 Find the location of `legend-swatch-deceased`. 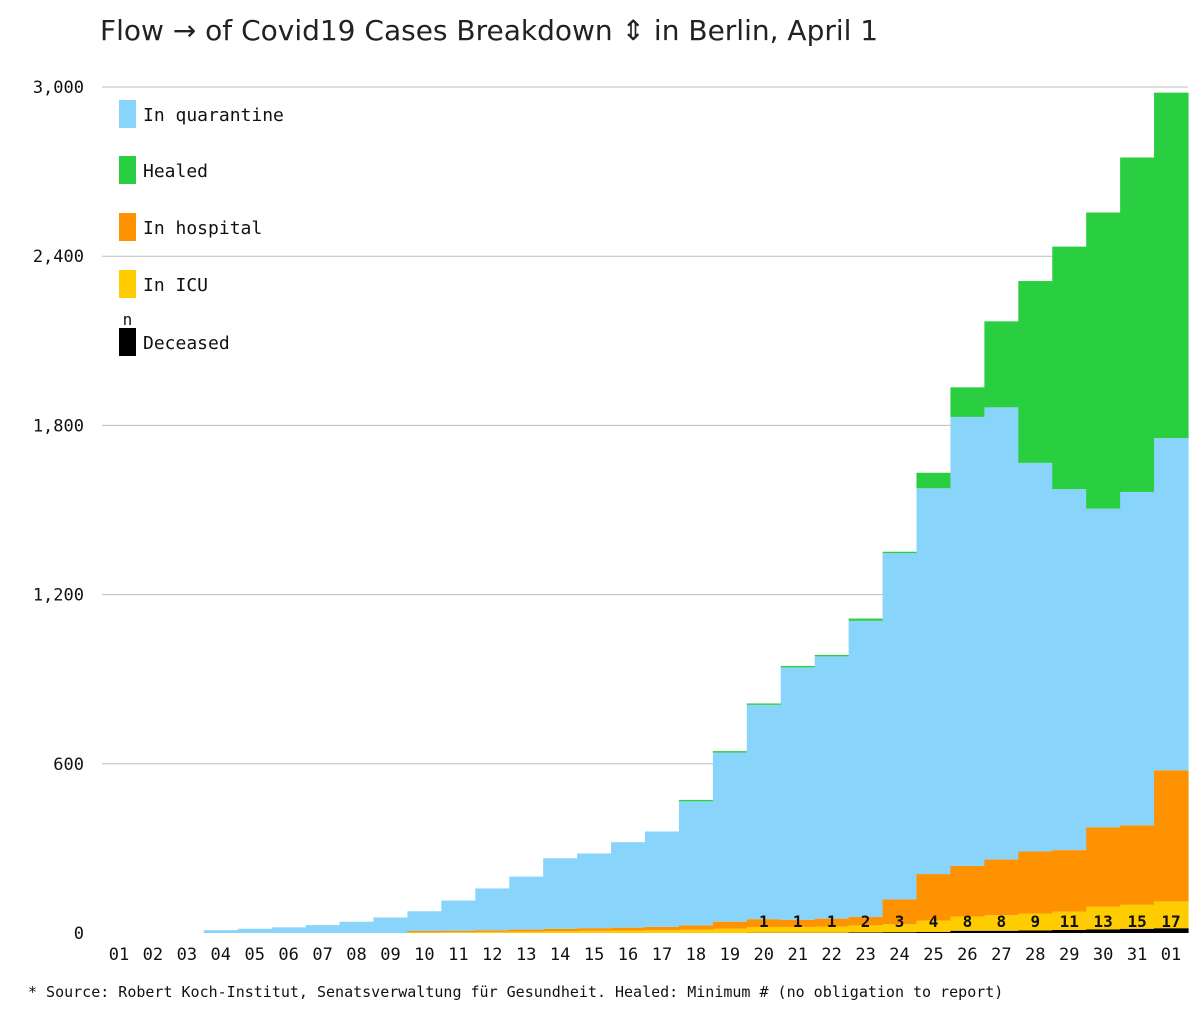

legend-swatch-deceased is located at coordinates (127, 342).